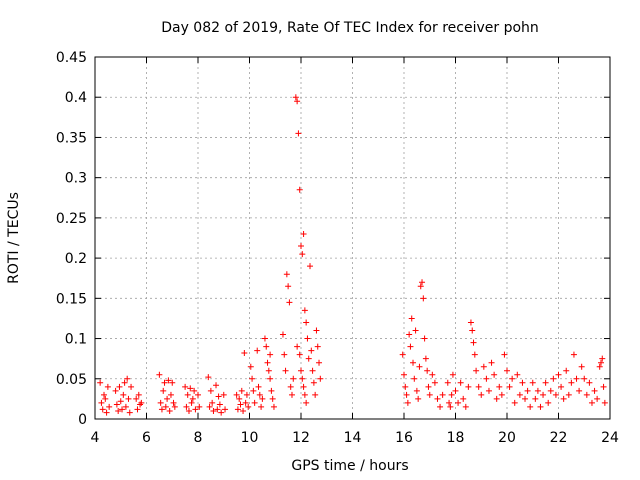  What do you see at coordinates (71, 380) in the screenshot?
I see `y-tick-label: 0.05` at bounding box center [71, 380].